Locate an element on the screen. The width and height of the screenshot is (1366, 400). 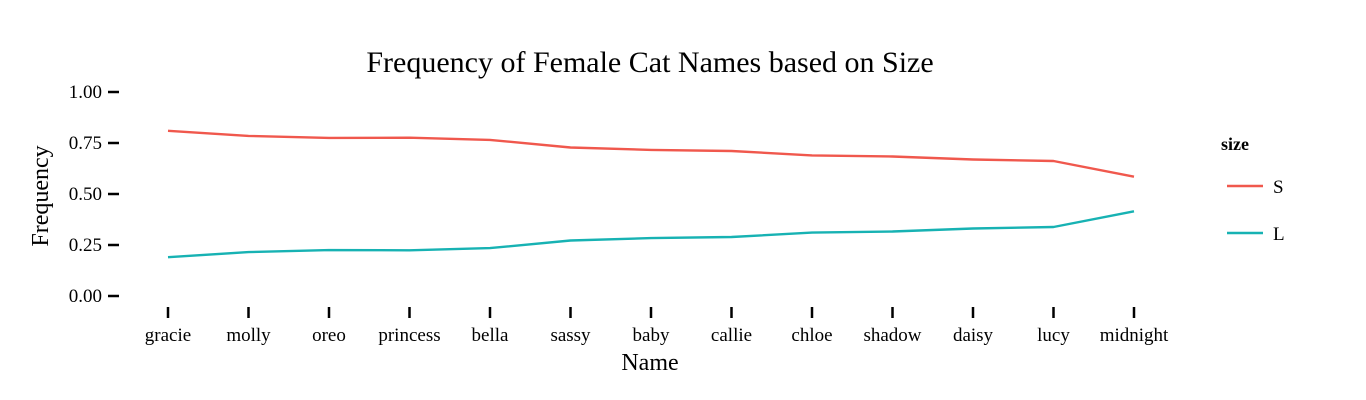
series-line-L is located at coordinates (651, 234).